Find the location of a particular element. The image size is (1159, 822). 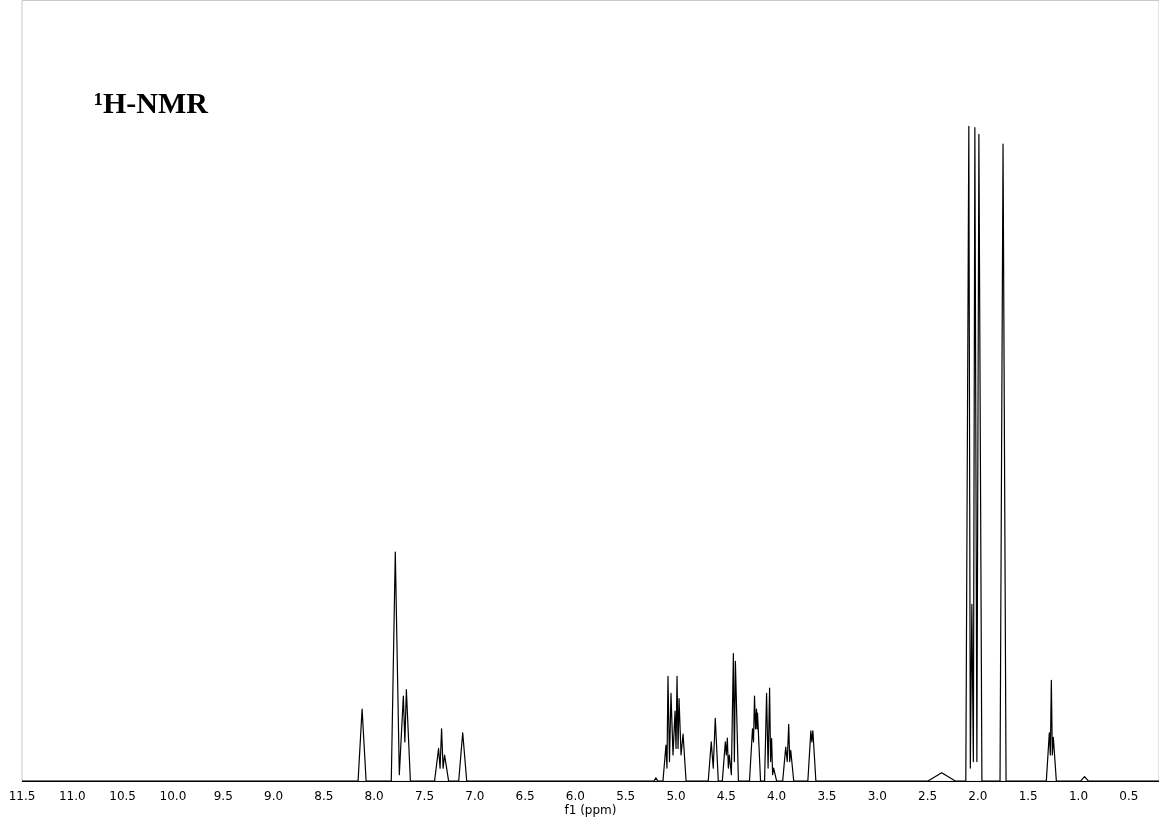

x-tick-label: 7.0 is located at coordinates (475, 795).